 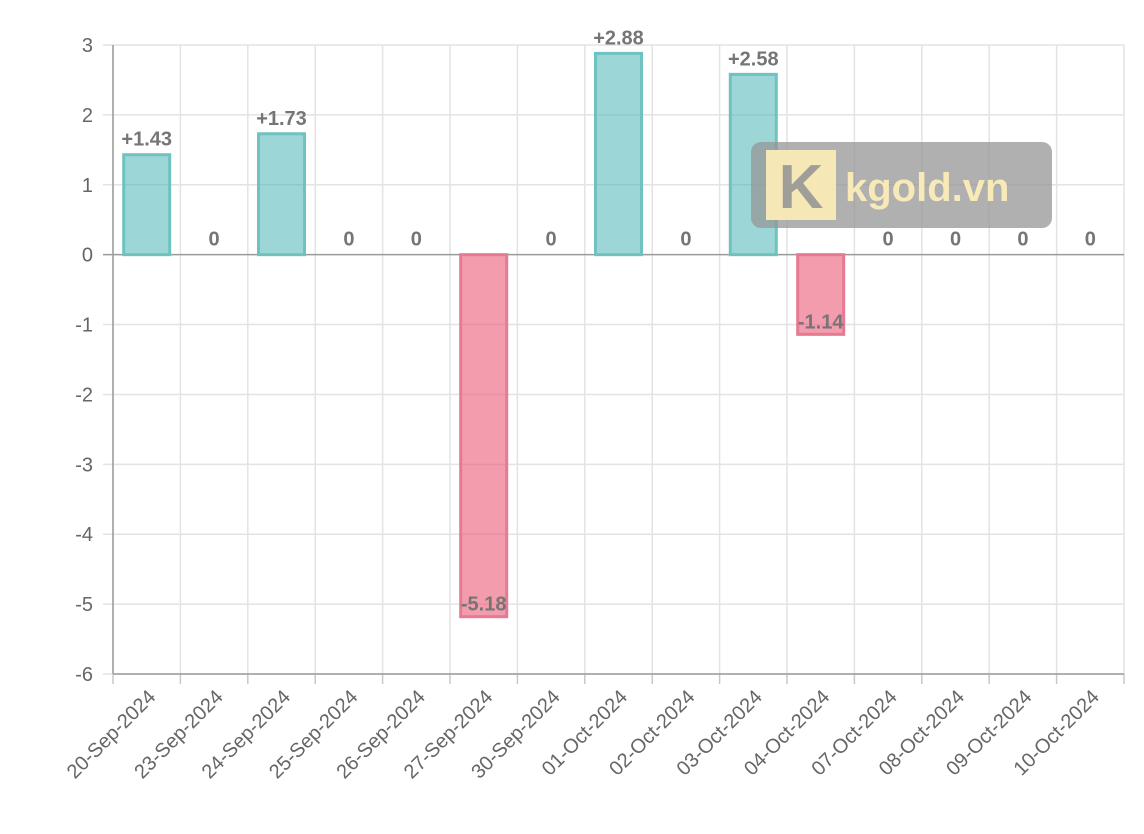 What do you see at coordinates (146, 140) in the screenshot?
I see `data-label: +1.43` at bounding box center [146, 140].